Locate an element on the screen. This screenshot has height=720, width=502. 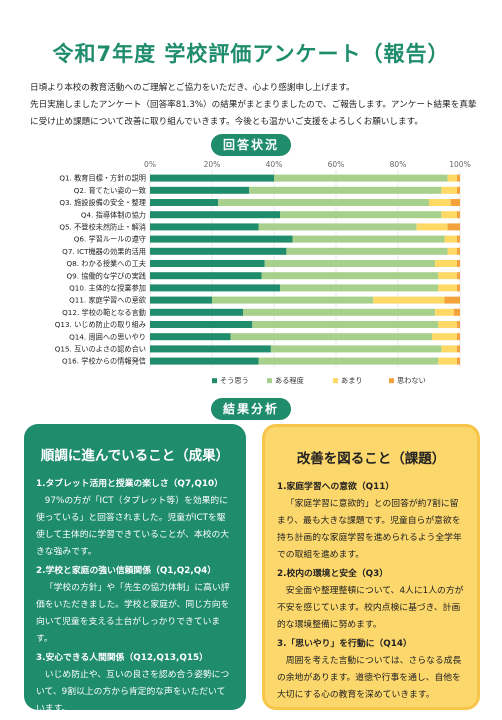
achievement-2-heading: 2.学校と家庭の強い信頼関係（Q1,Q2,Q4） is located at coordinates (126, 571).